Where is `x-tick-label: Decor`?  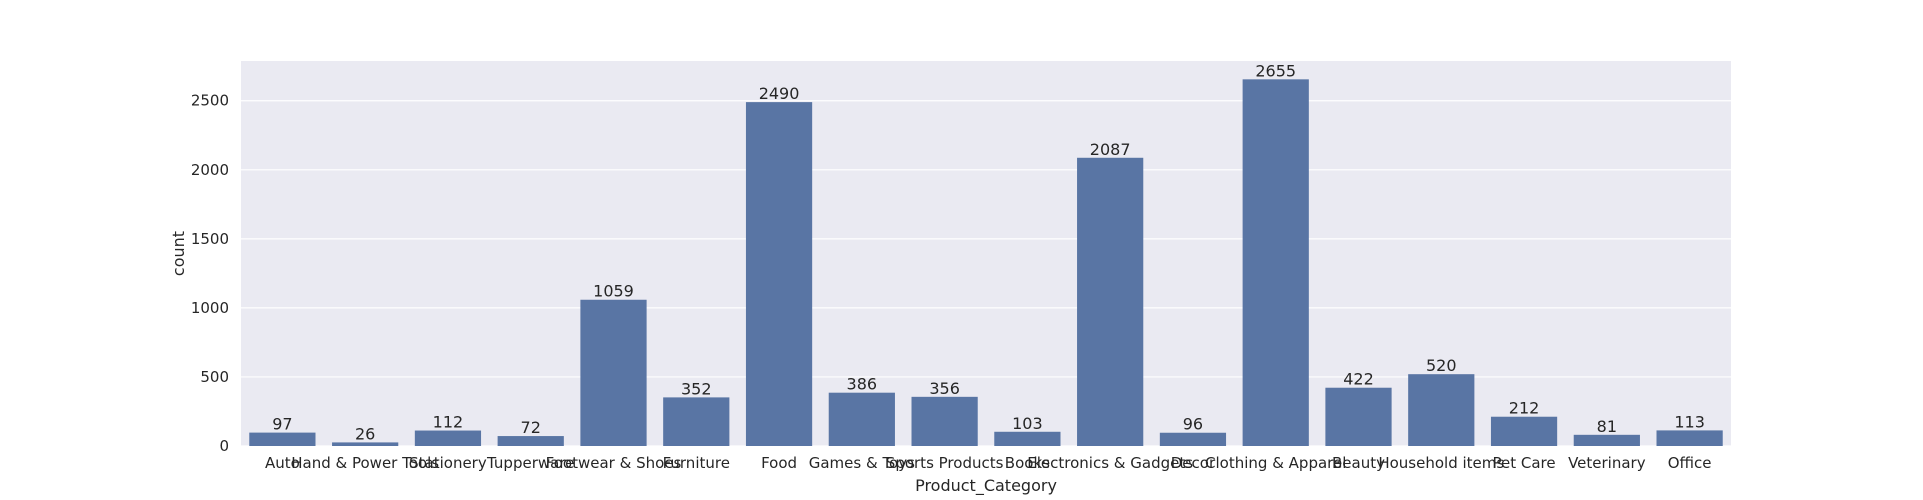 x-tick-label: Decor is located at coordinates (1193, 463).